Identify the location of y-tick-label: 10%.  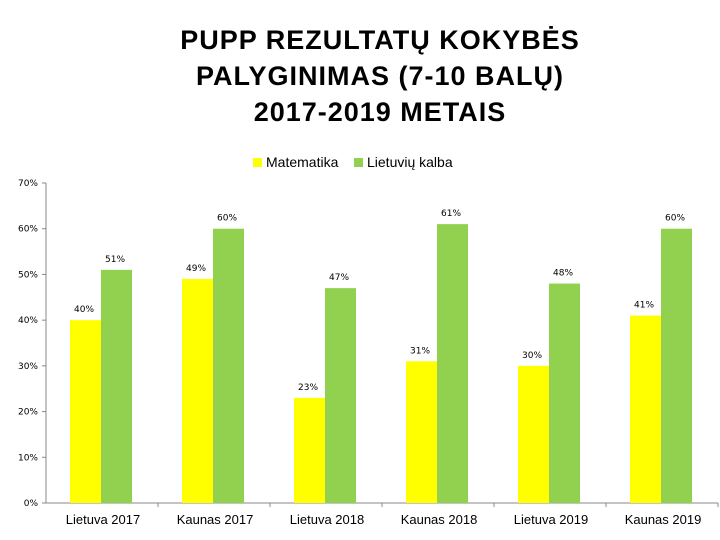
(28, 458).